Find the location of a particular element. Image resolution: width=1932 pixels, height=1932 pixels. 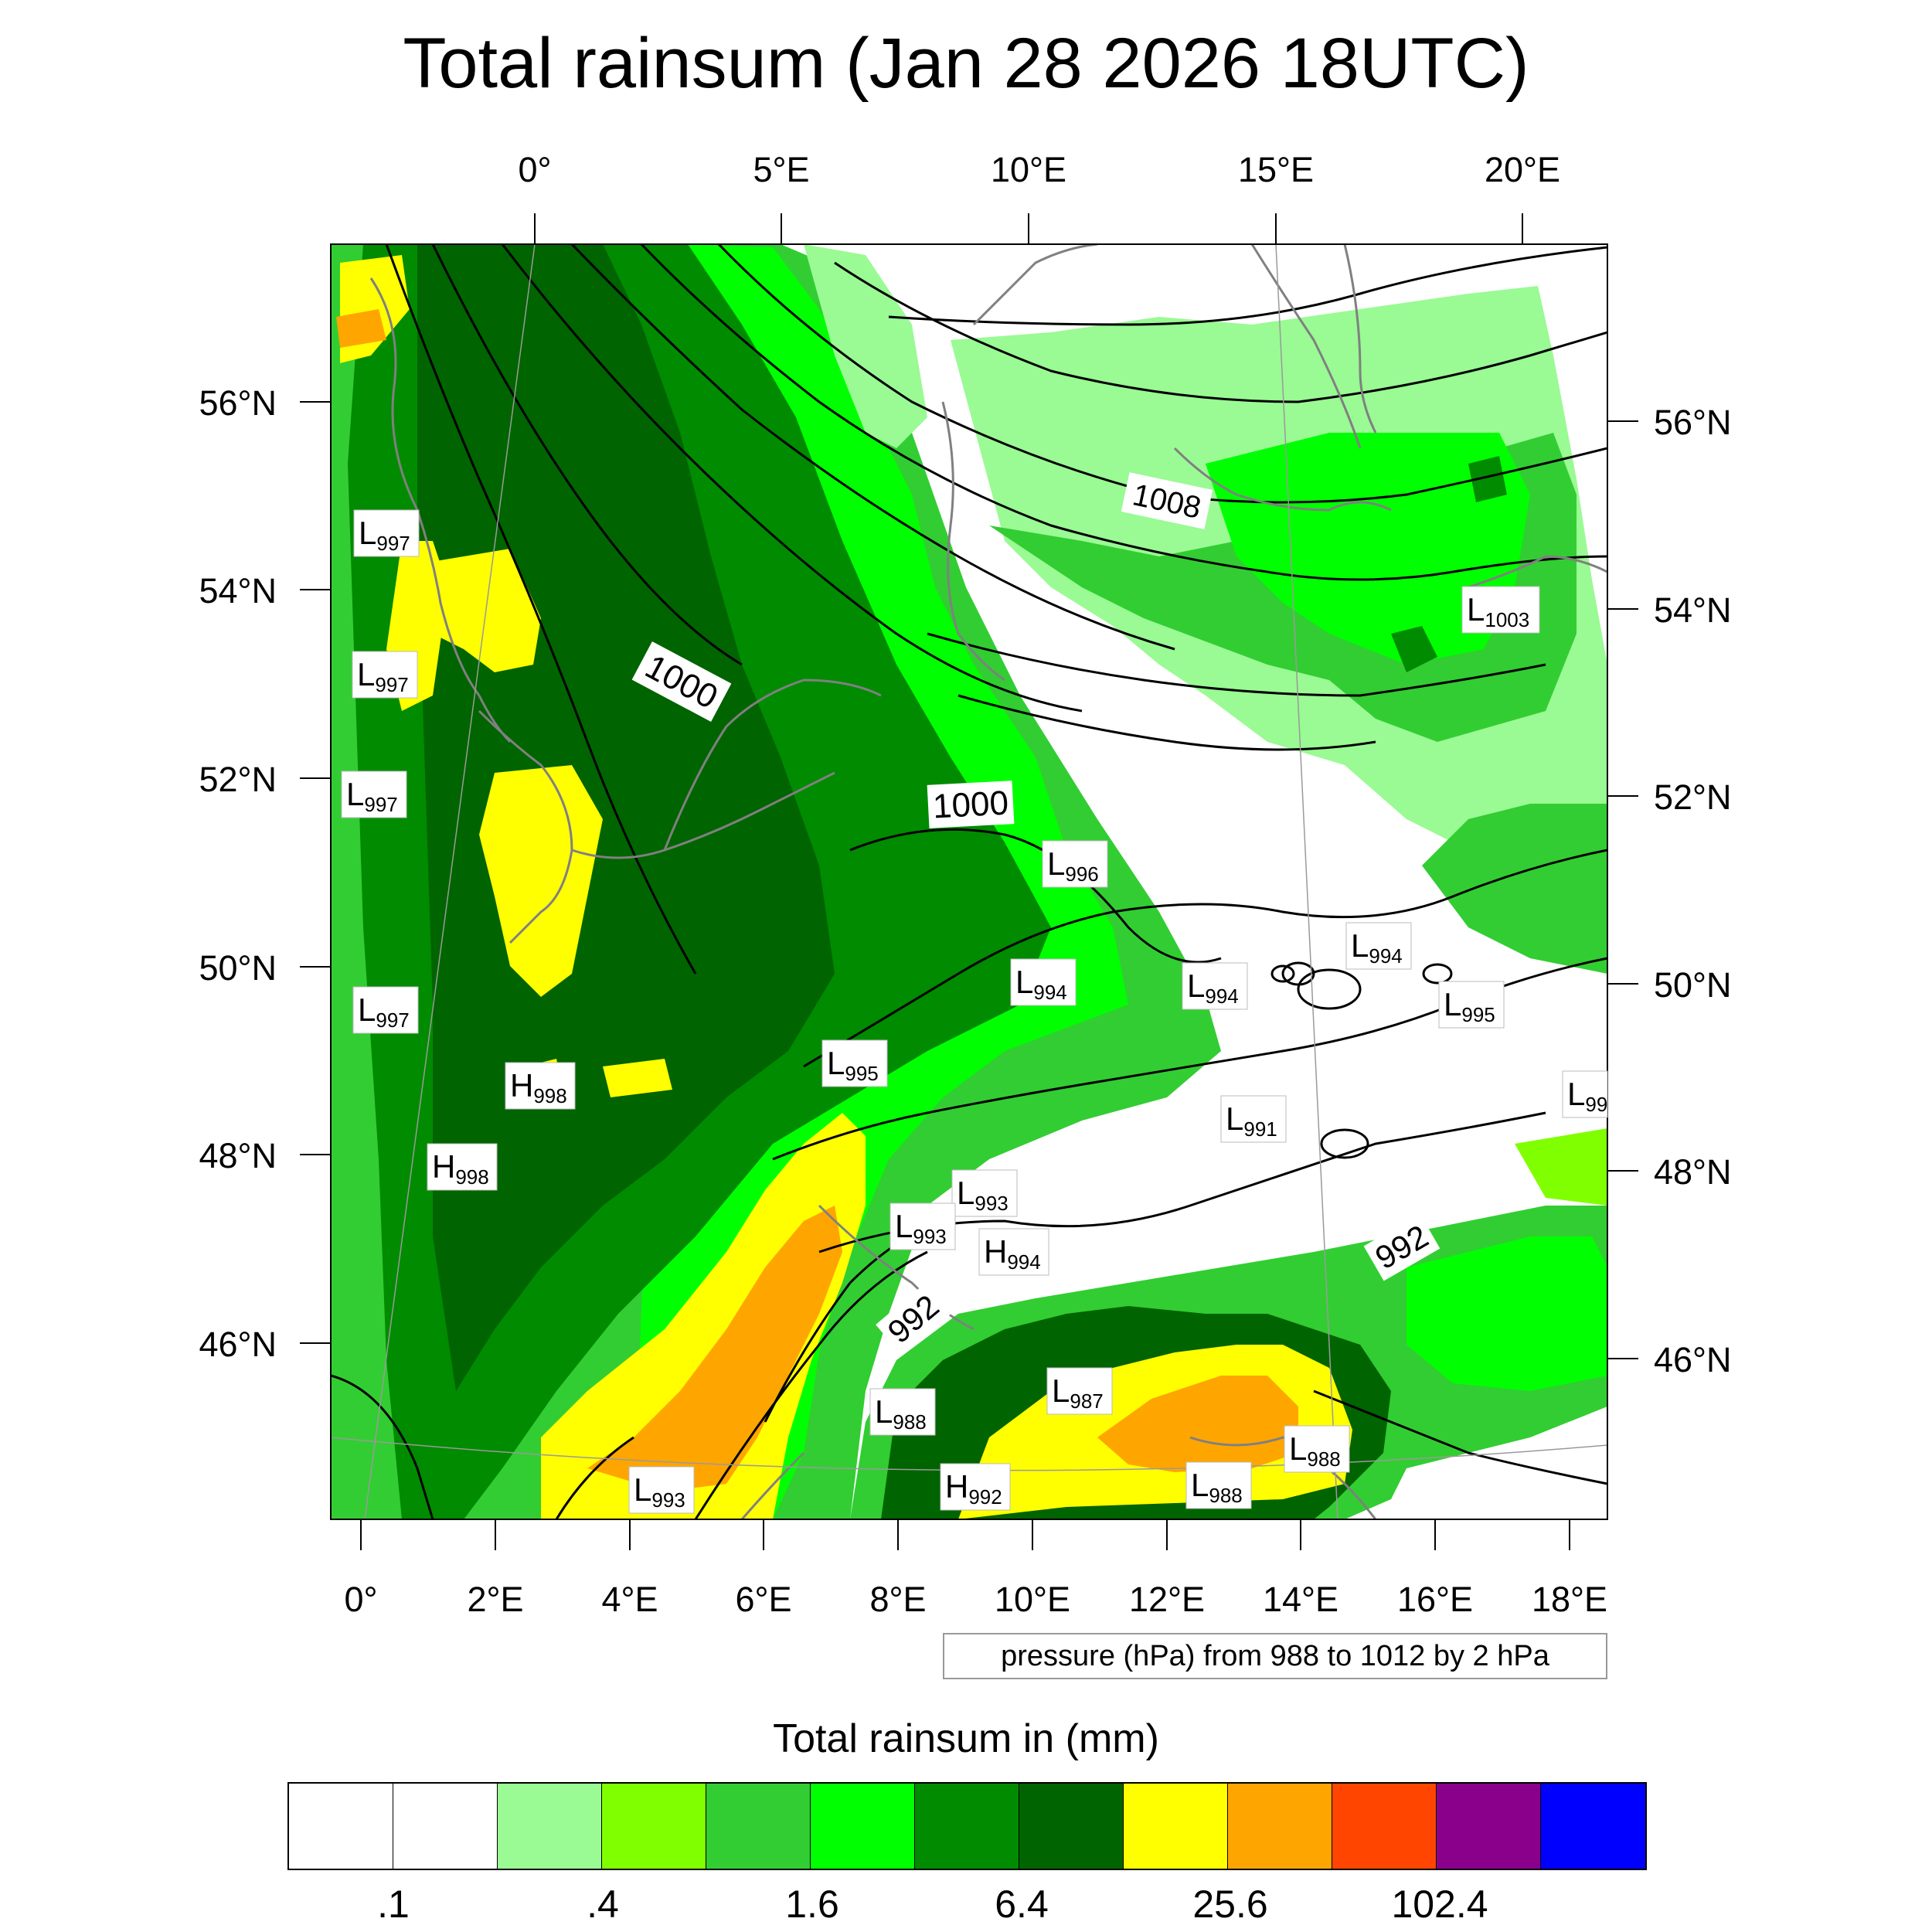

pressure-center-label: L995 is located at coordinates (855, 1063).